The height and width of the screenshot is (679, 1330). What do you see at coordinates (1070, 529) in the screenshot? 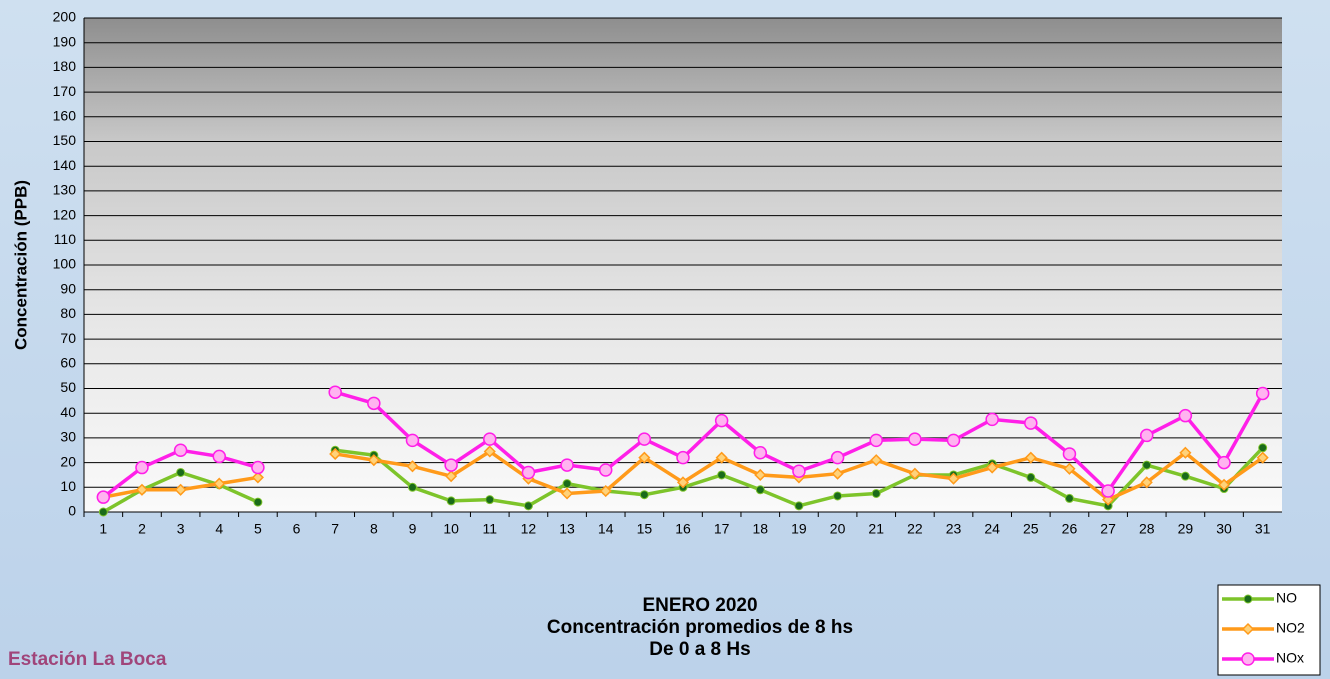
I see `x-tick-label: 26` at bounding box center [1070, 529].